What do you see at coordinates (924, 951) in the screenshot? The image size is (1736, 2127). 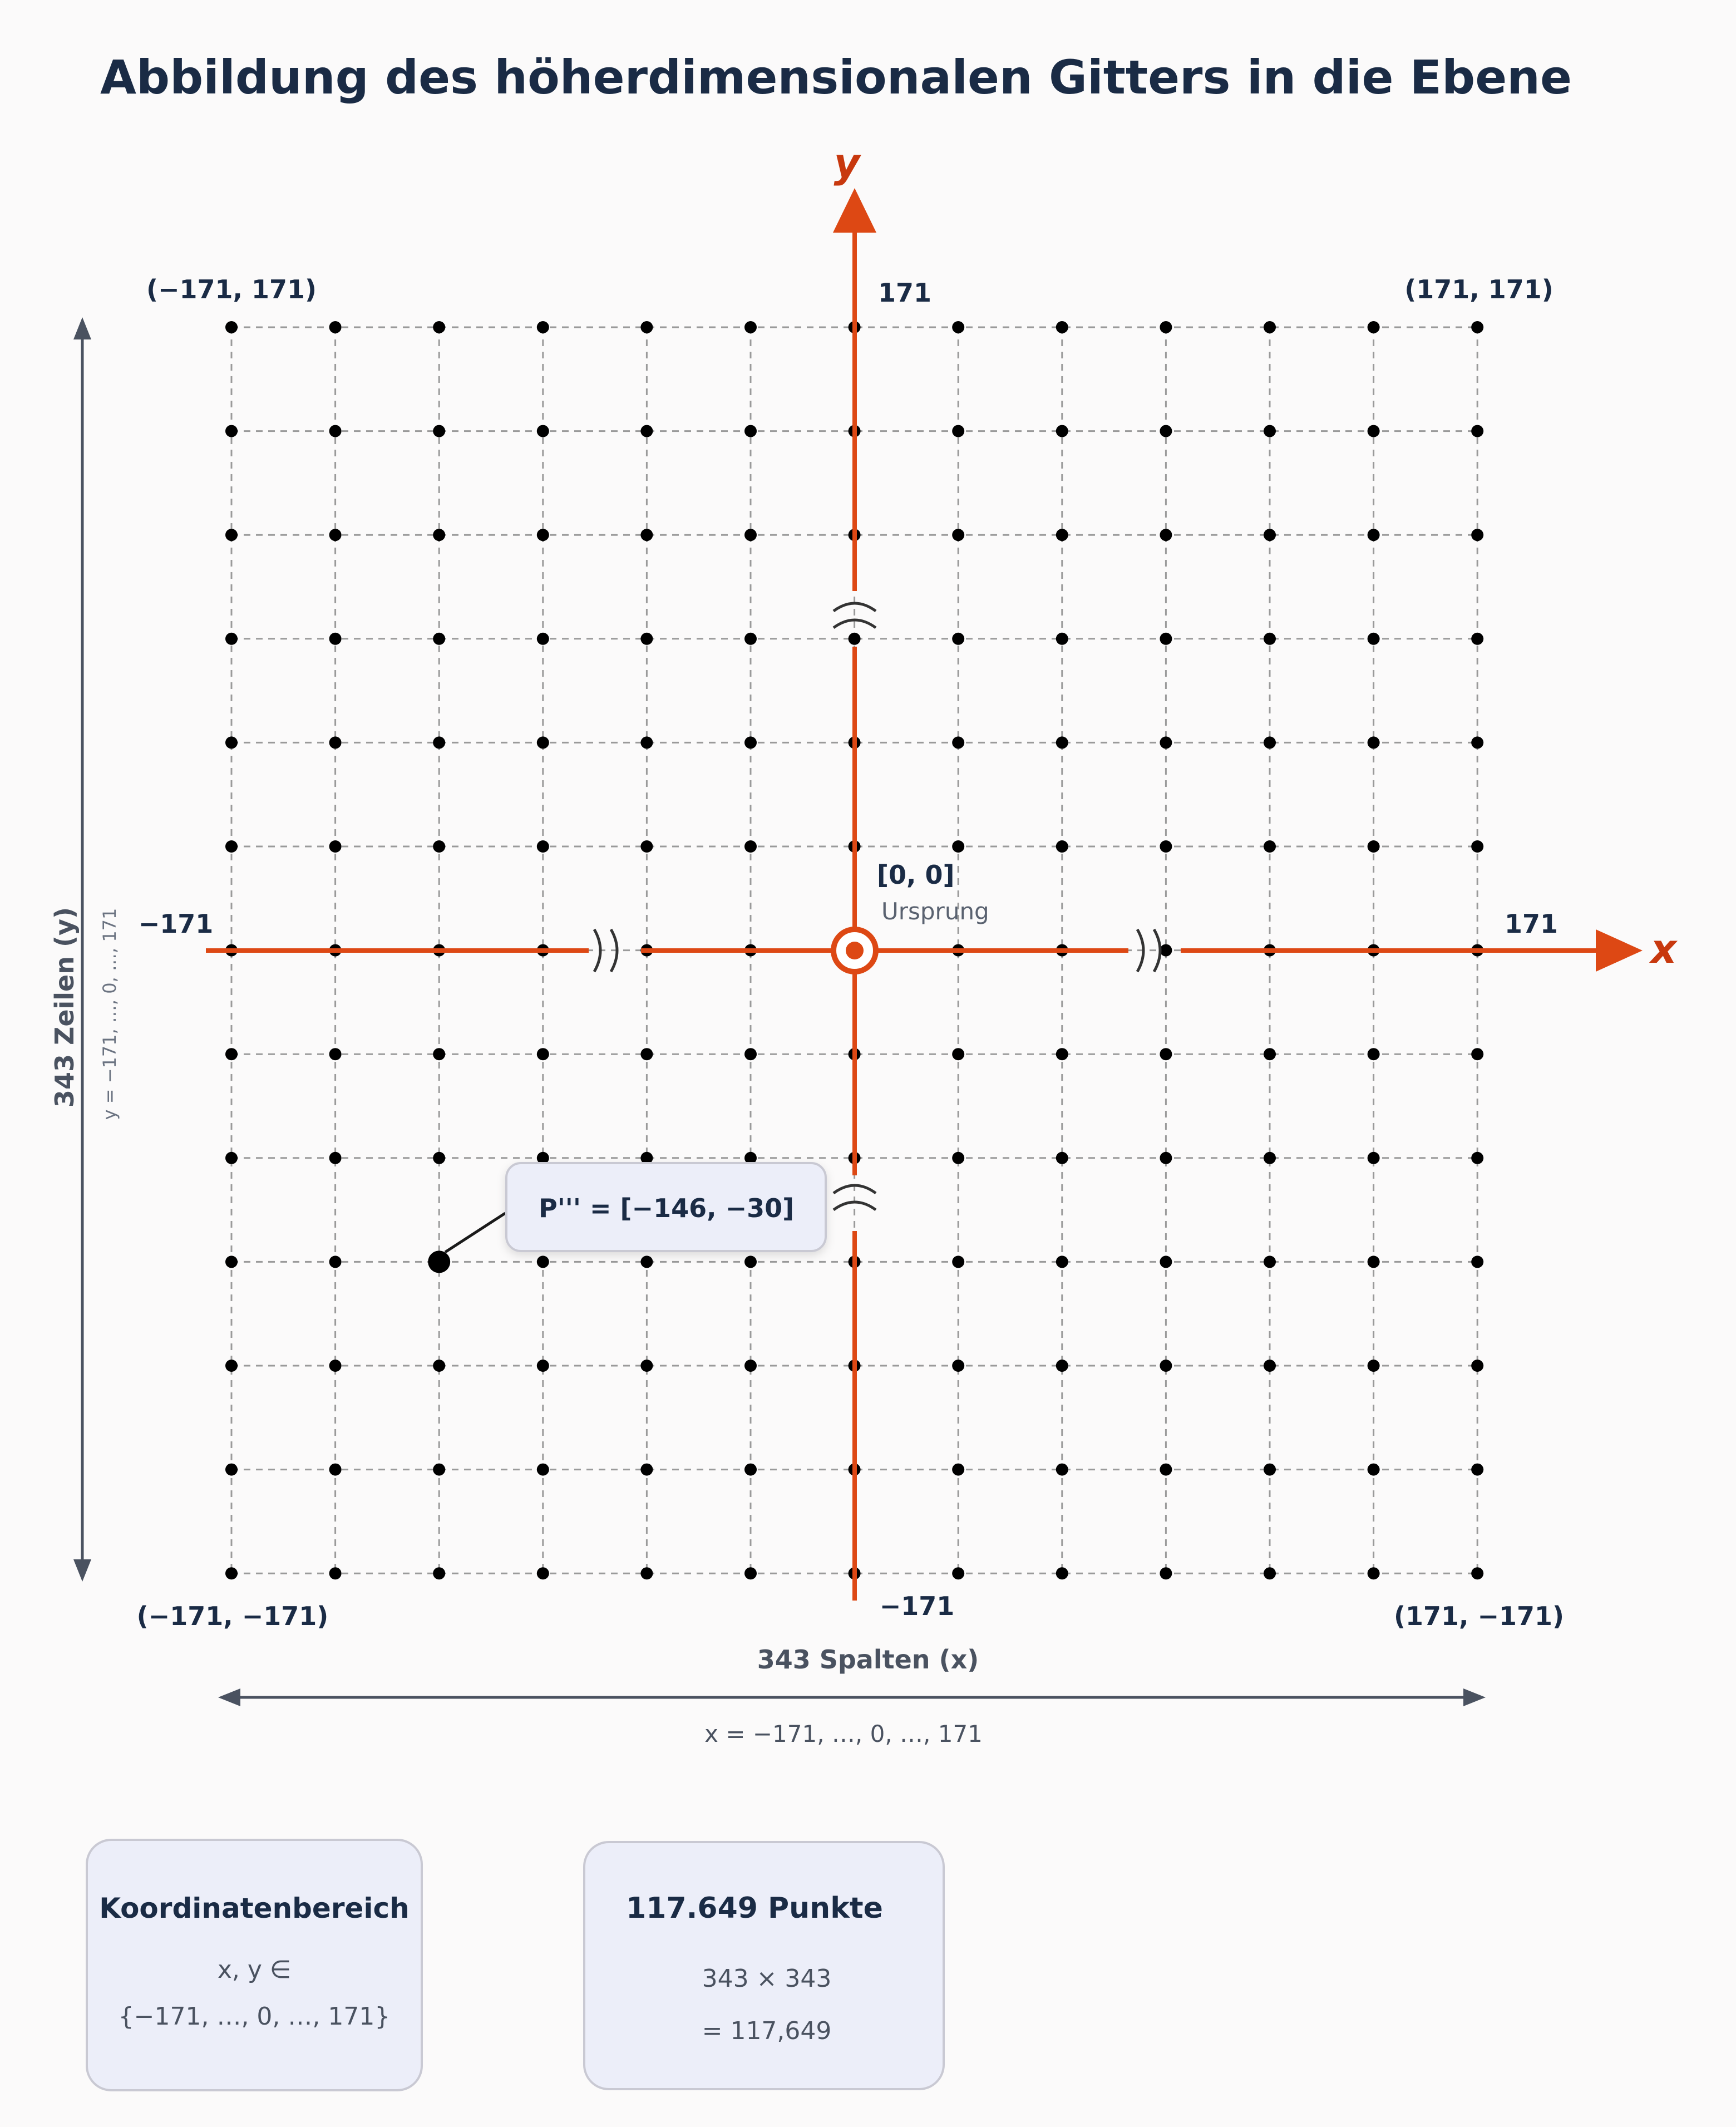 I see `x-axis` at bounding box center [924, 951].